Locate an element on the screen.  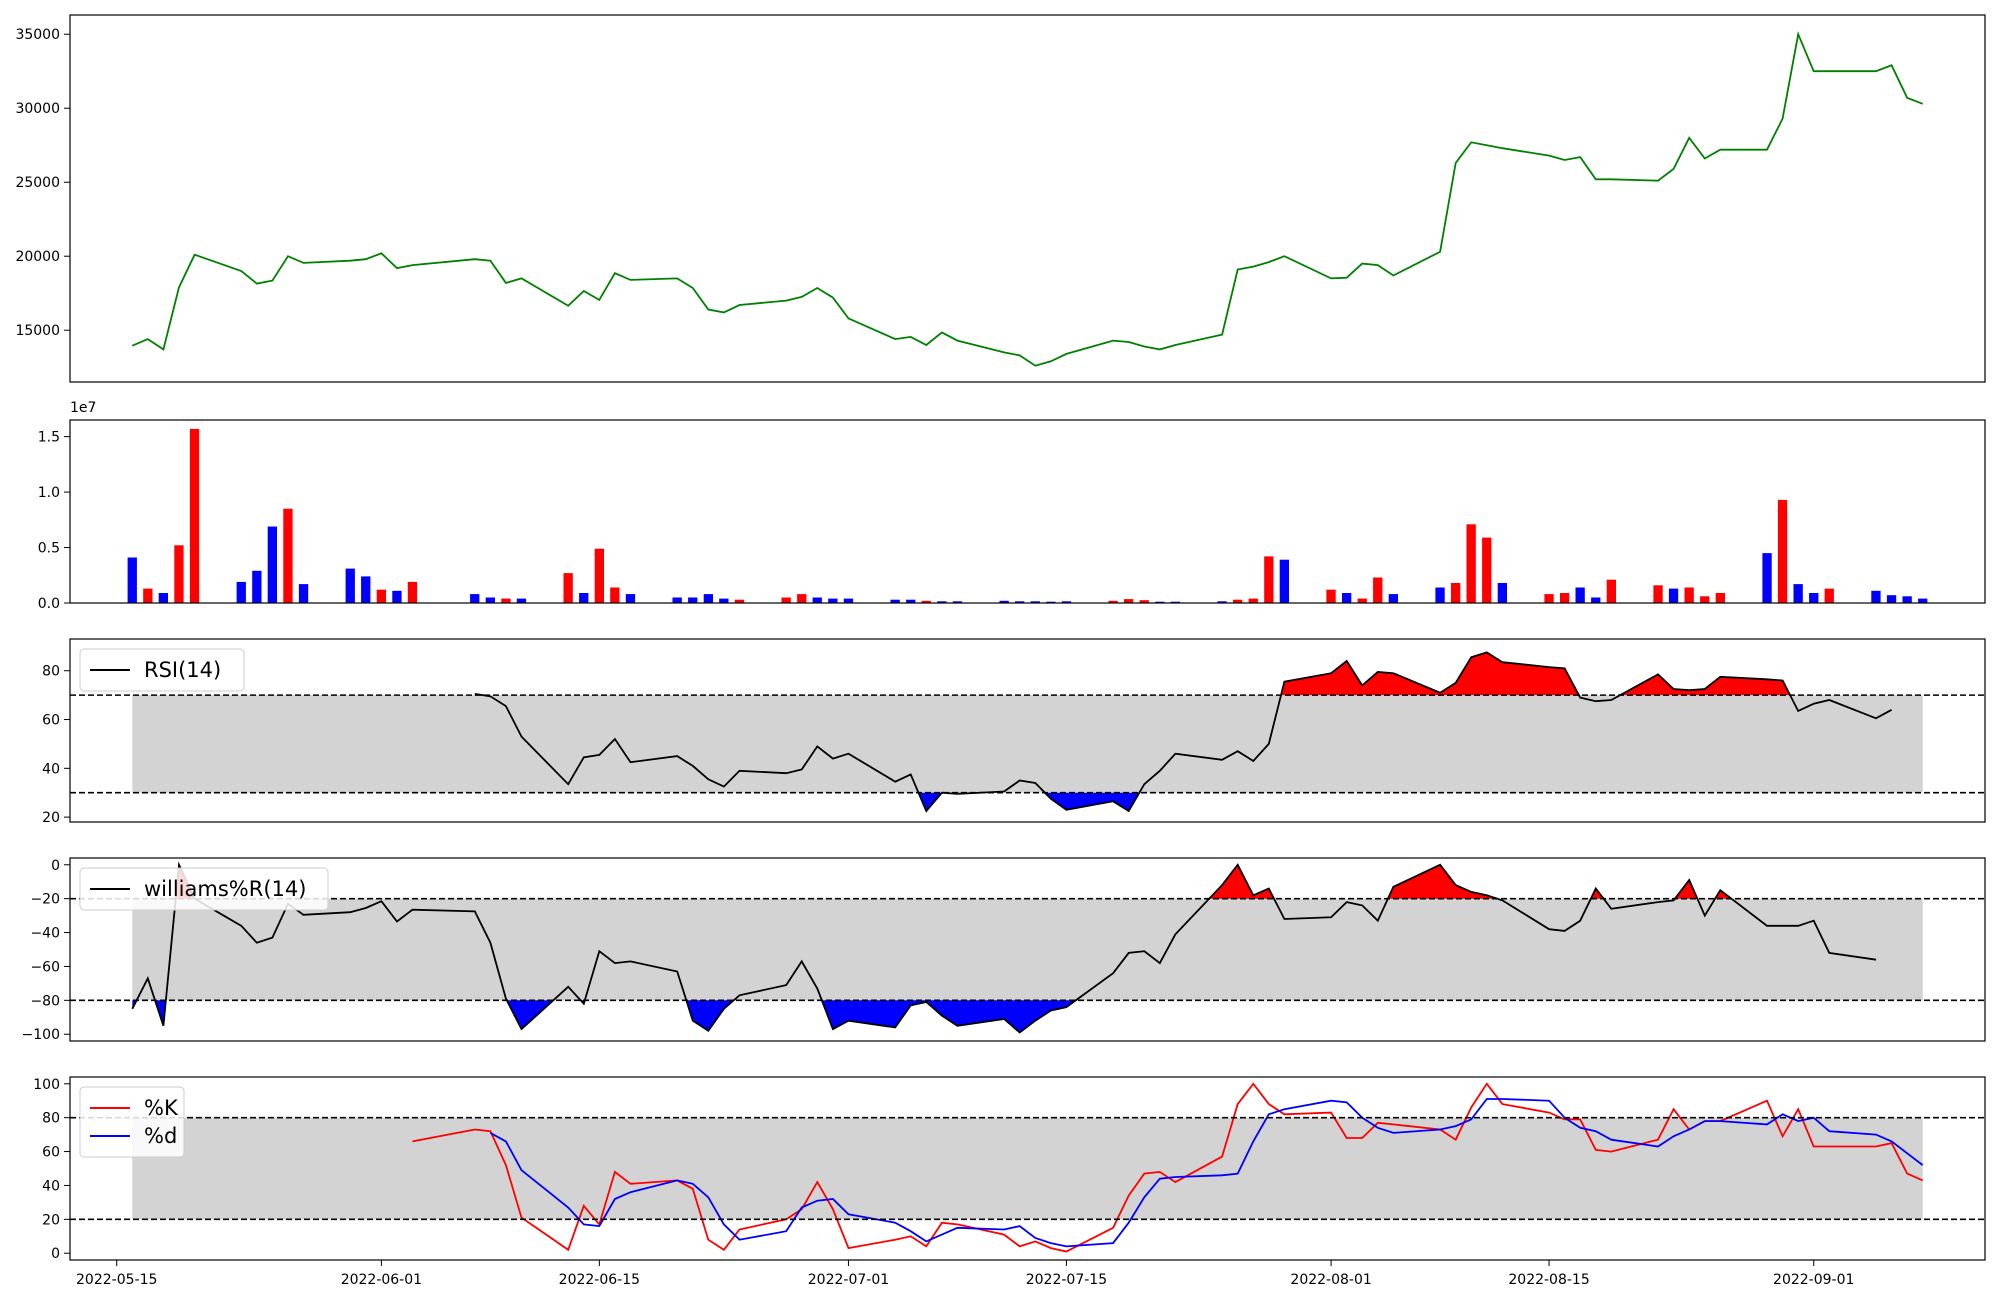
x-tick-label: 2022-05-15 is located at coordinates (116, 1280).